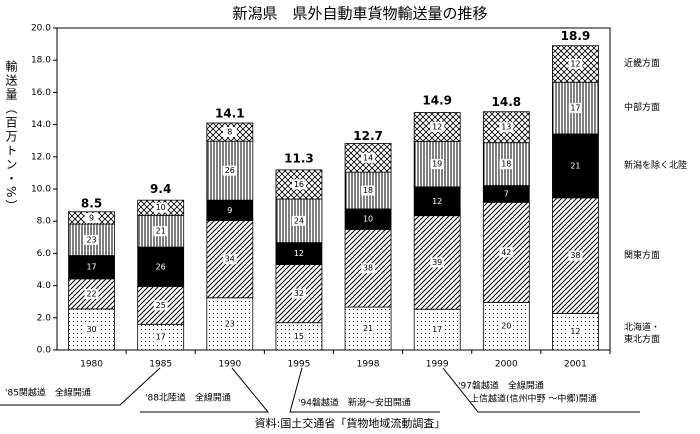  Describe the element at coordinates (320, 390) in the screenshot. I see `annotation-lines` at that location.